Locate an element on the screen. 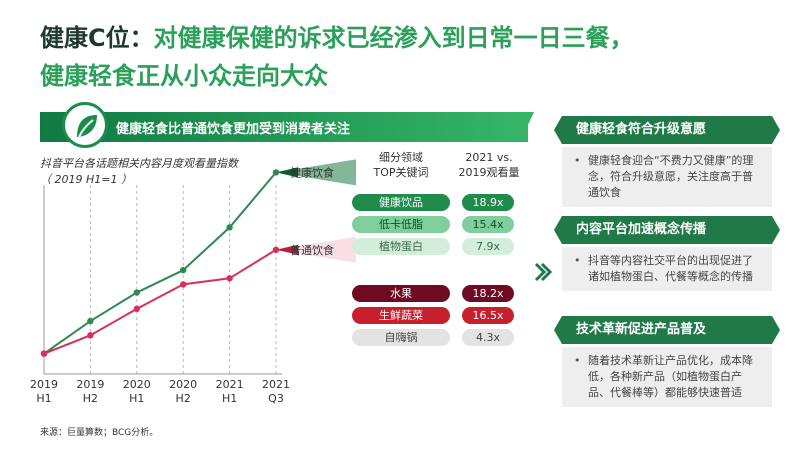 The image size is (800, 450). keyword-growth-value: 15.4x is located at coordinates (488, 224).